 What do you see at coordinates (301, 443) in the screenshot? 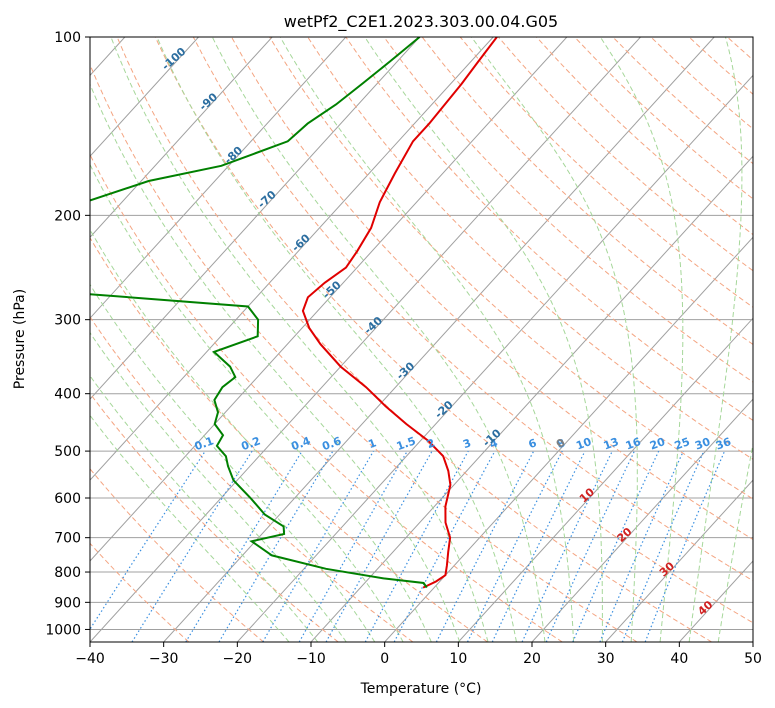
I see `mixing-ratio-label: 0.4` at bounding box center [301, 443].